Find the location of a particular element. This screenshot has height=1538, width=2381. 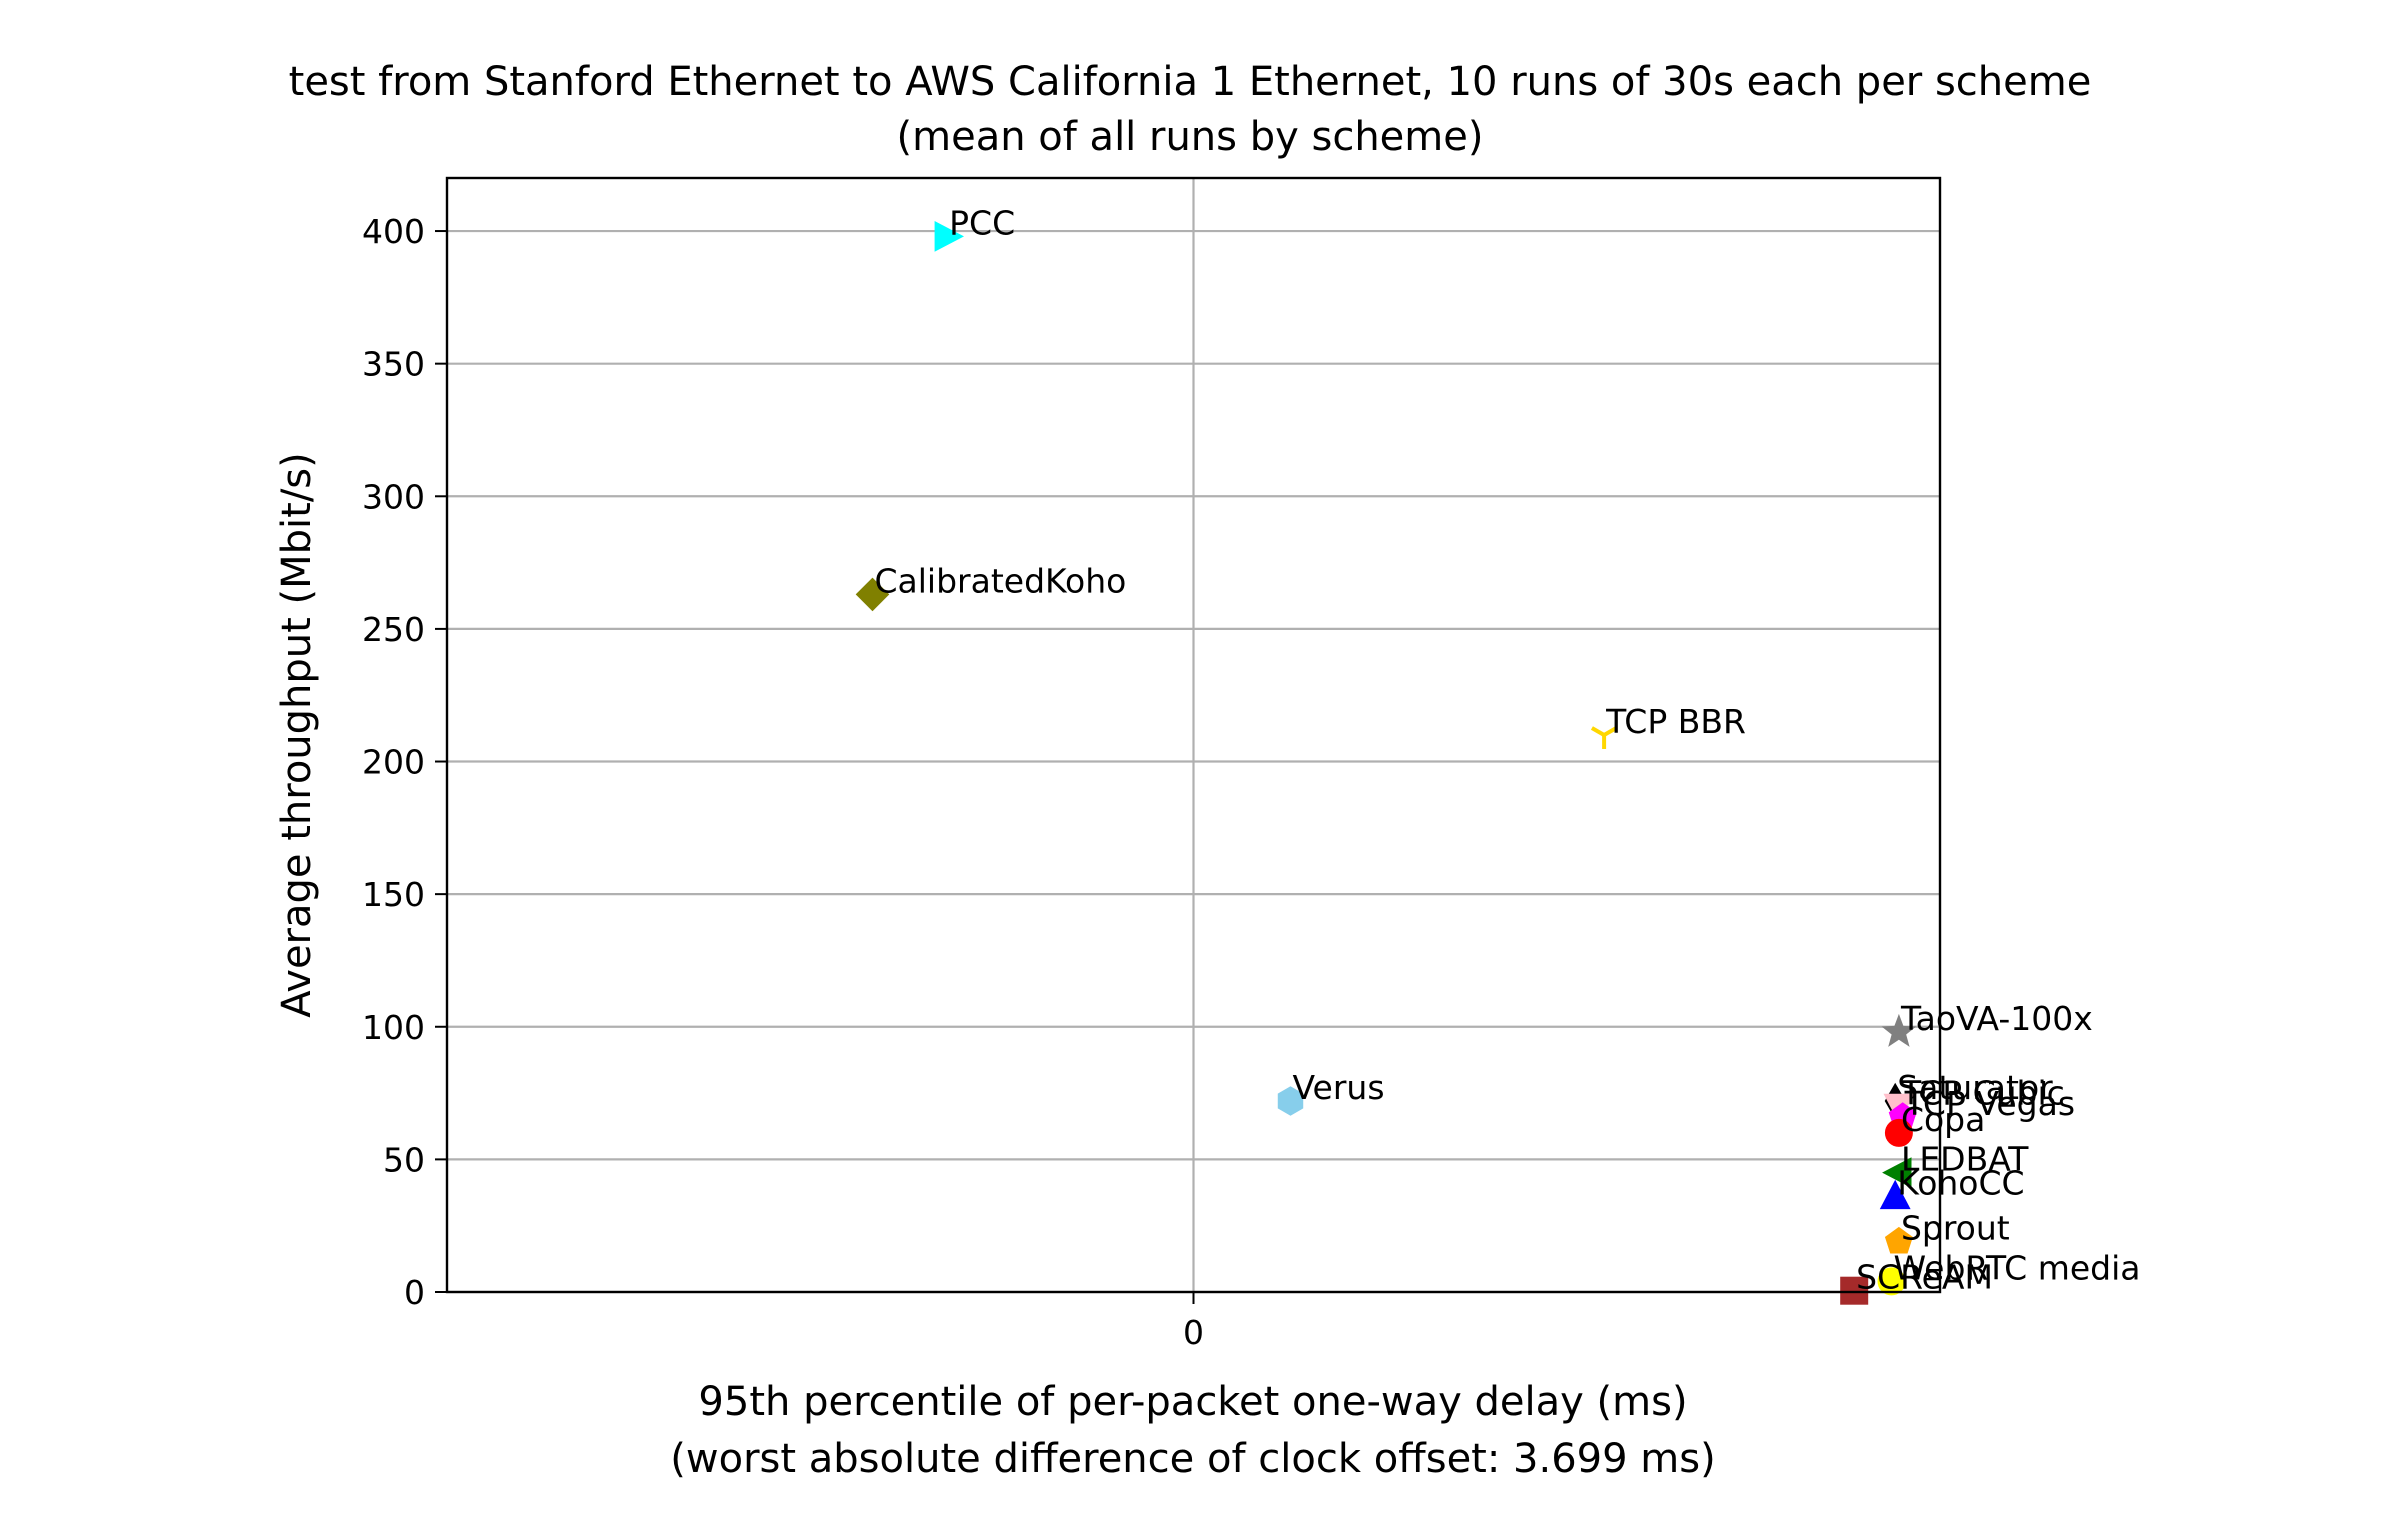

y-axis-ticks: 0 50 100 150 200 250 300 350 400 is located at coordinates (404, 762).